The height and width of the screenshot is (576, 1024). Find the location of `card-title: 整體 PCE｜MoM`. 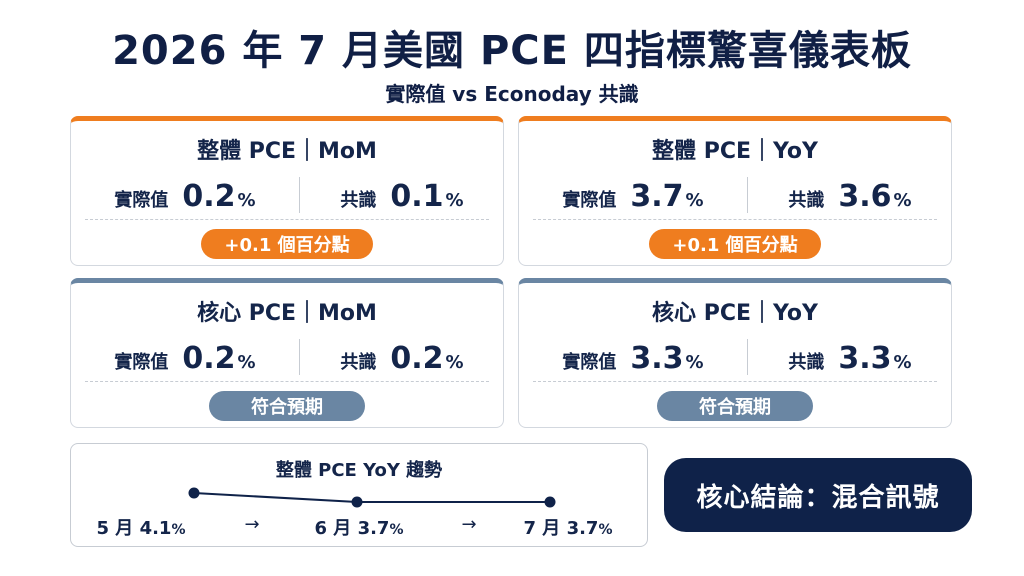

card-title: 整體 PCE｜MoM is located at coordinates (287, 151).